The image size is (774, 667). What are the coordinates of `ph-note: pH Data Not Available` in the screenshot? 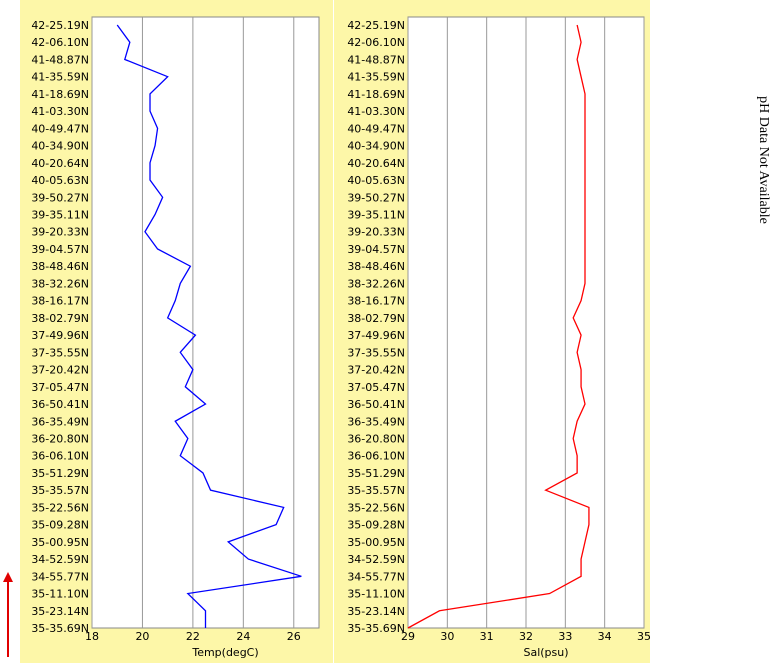 It's located at (763, 160).